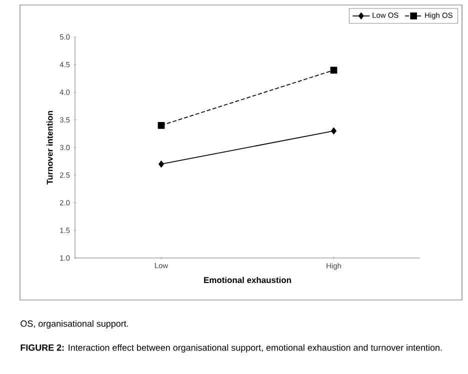  What do you see at coordinates (247, 280) in the screenshot?
I see `x-axis-title: Emotional exhaustion` at bounding box center [247, 280].